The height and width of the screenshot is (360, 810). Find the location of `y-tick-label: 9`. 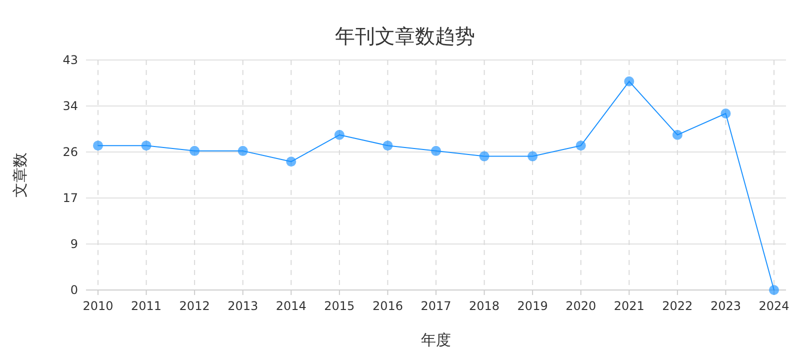

y-tick-label: 9 is located at coordinates (74, 244).